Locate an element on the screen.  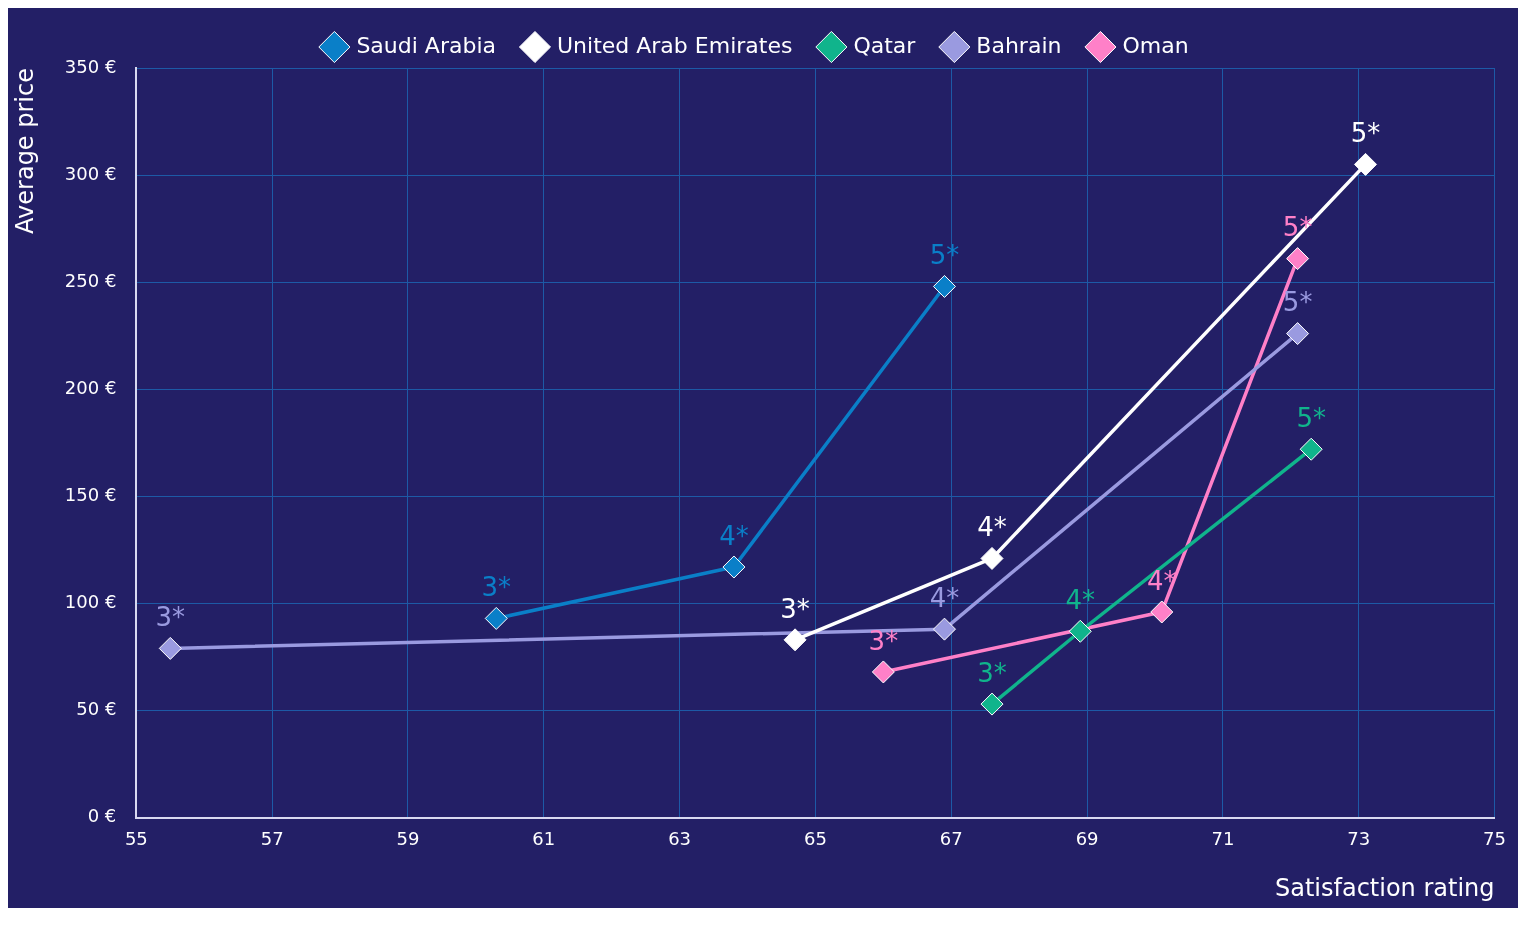
x-tick-label: 65 is located at coordinates (815, 839).